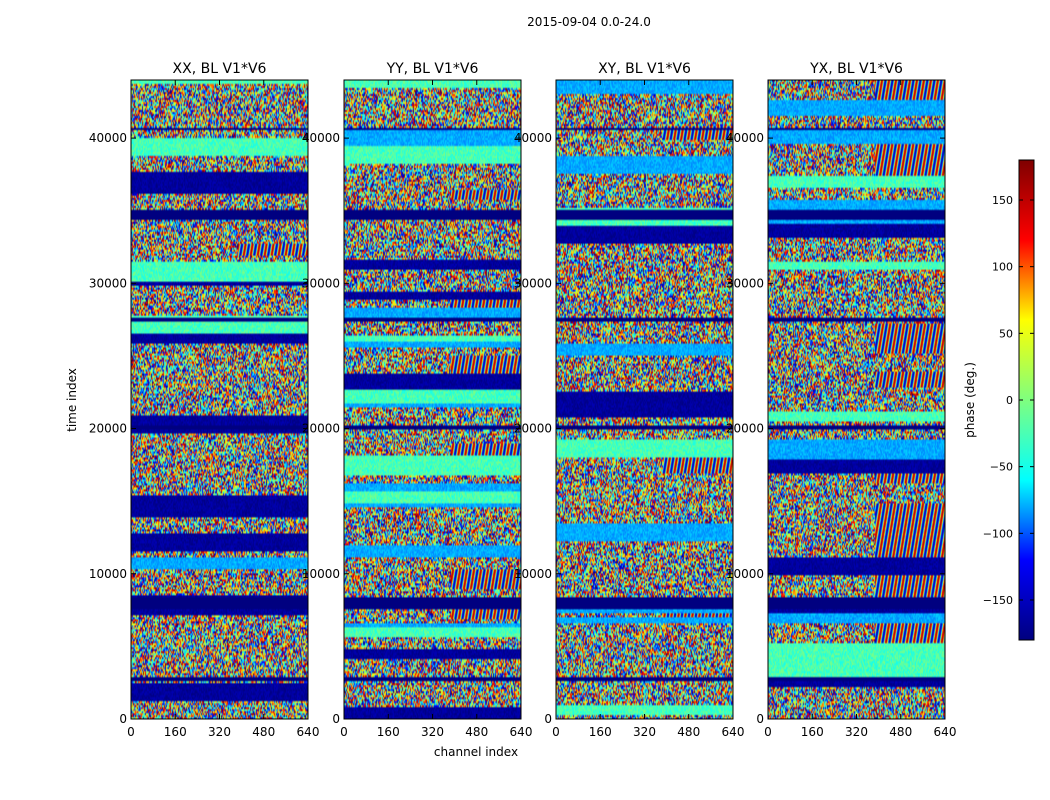 The image size is (1050, 800). What do you see at coordinates (998, 533) in the screenshot?
I see `colorbar-tick-label: −100` at bounding box center [998, 533].